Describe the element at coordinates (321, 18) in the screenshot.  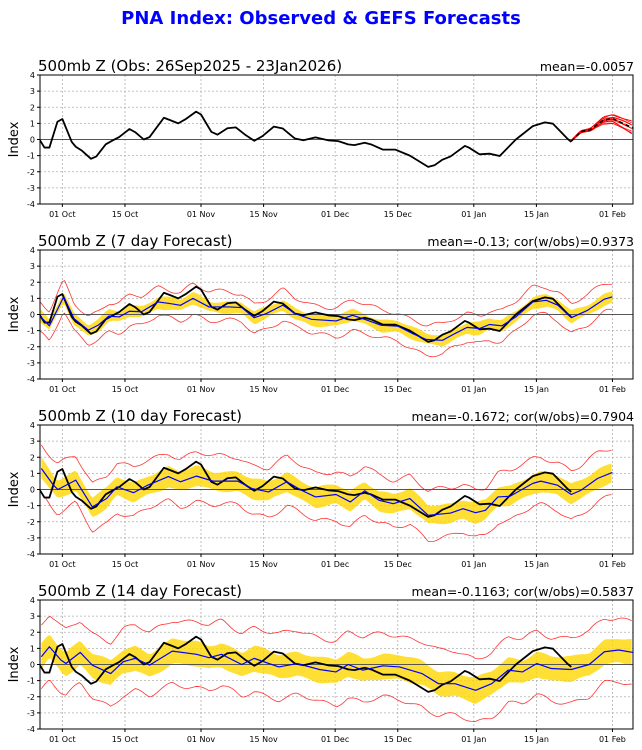
I see `main-title: PNA Index: Observed & GEFS Forecasts` at that location.